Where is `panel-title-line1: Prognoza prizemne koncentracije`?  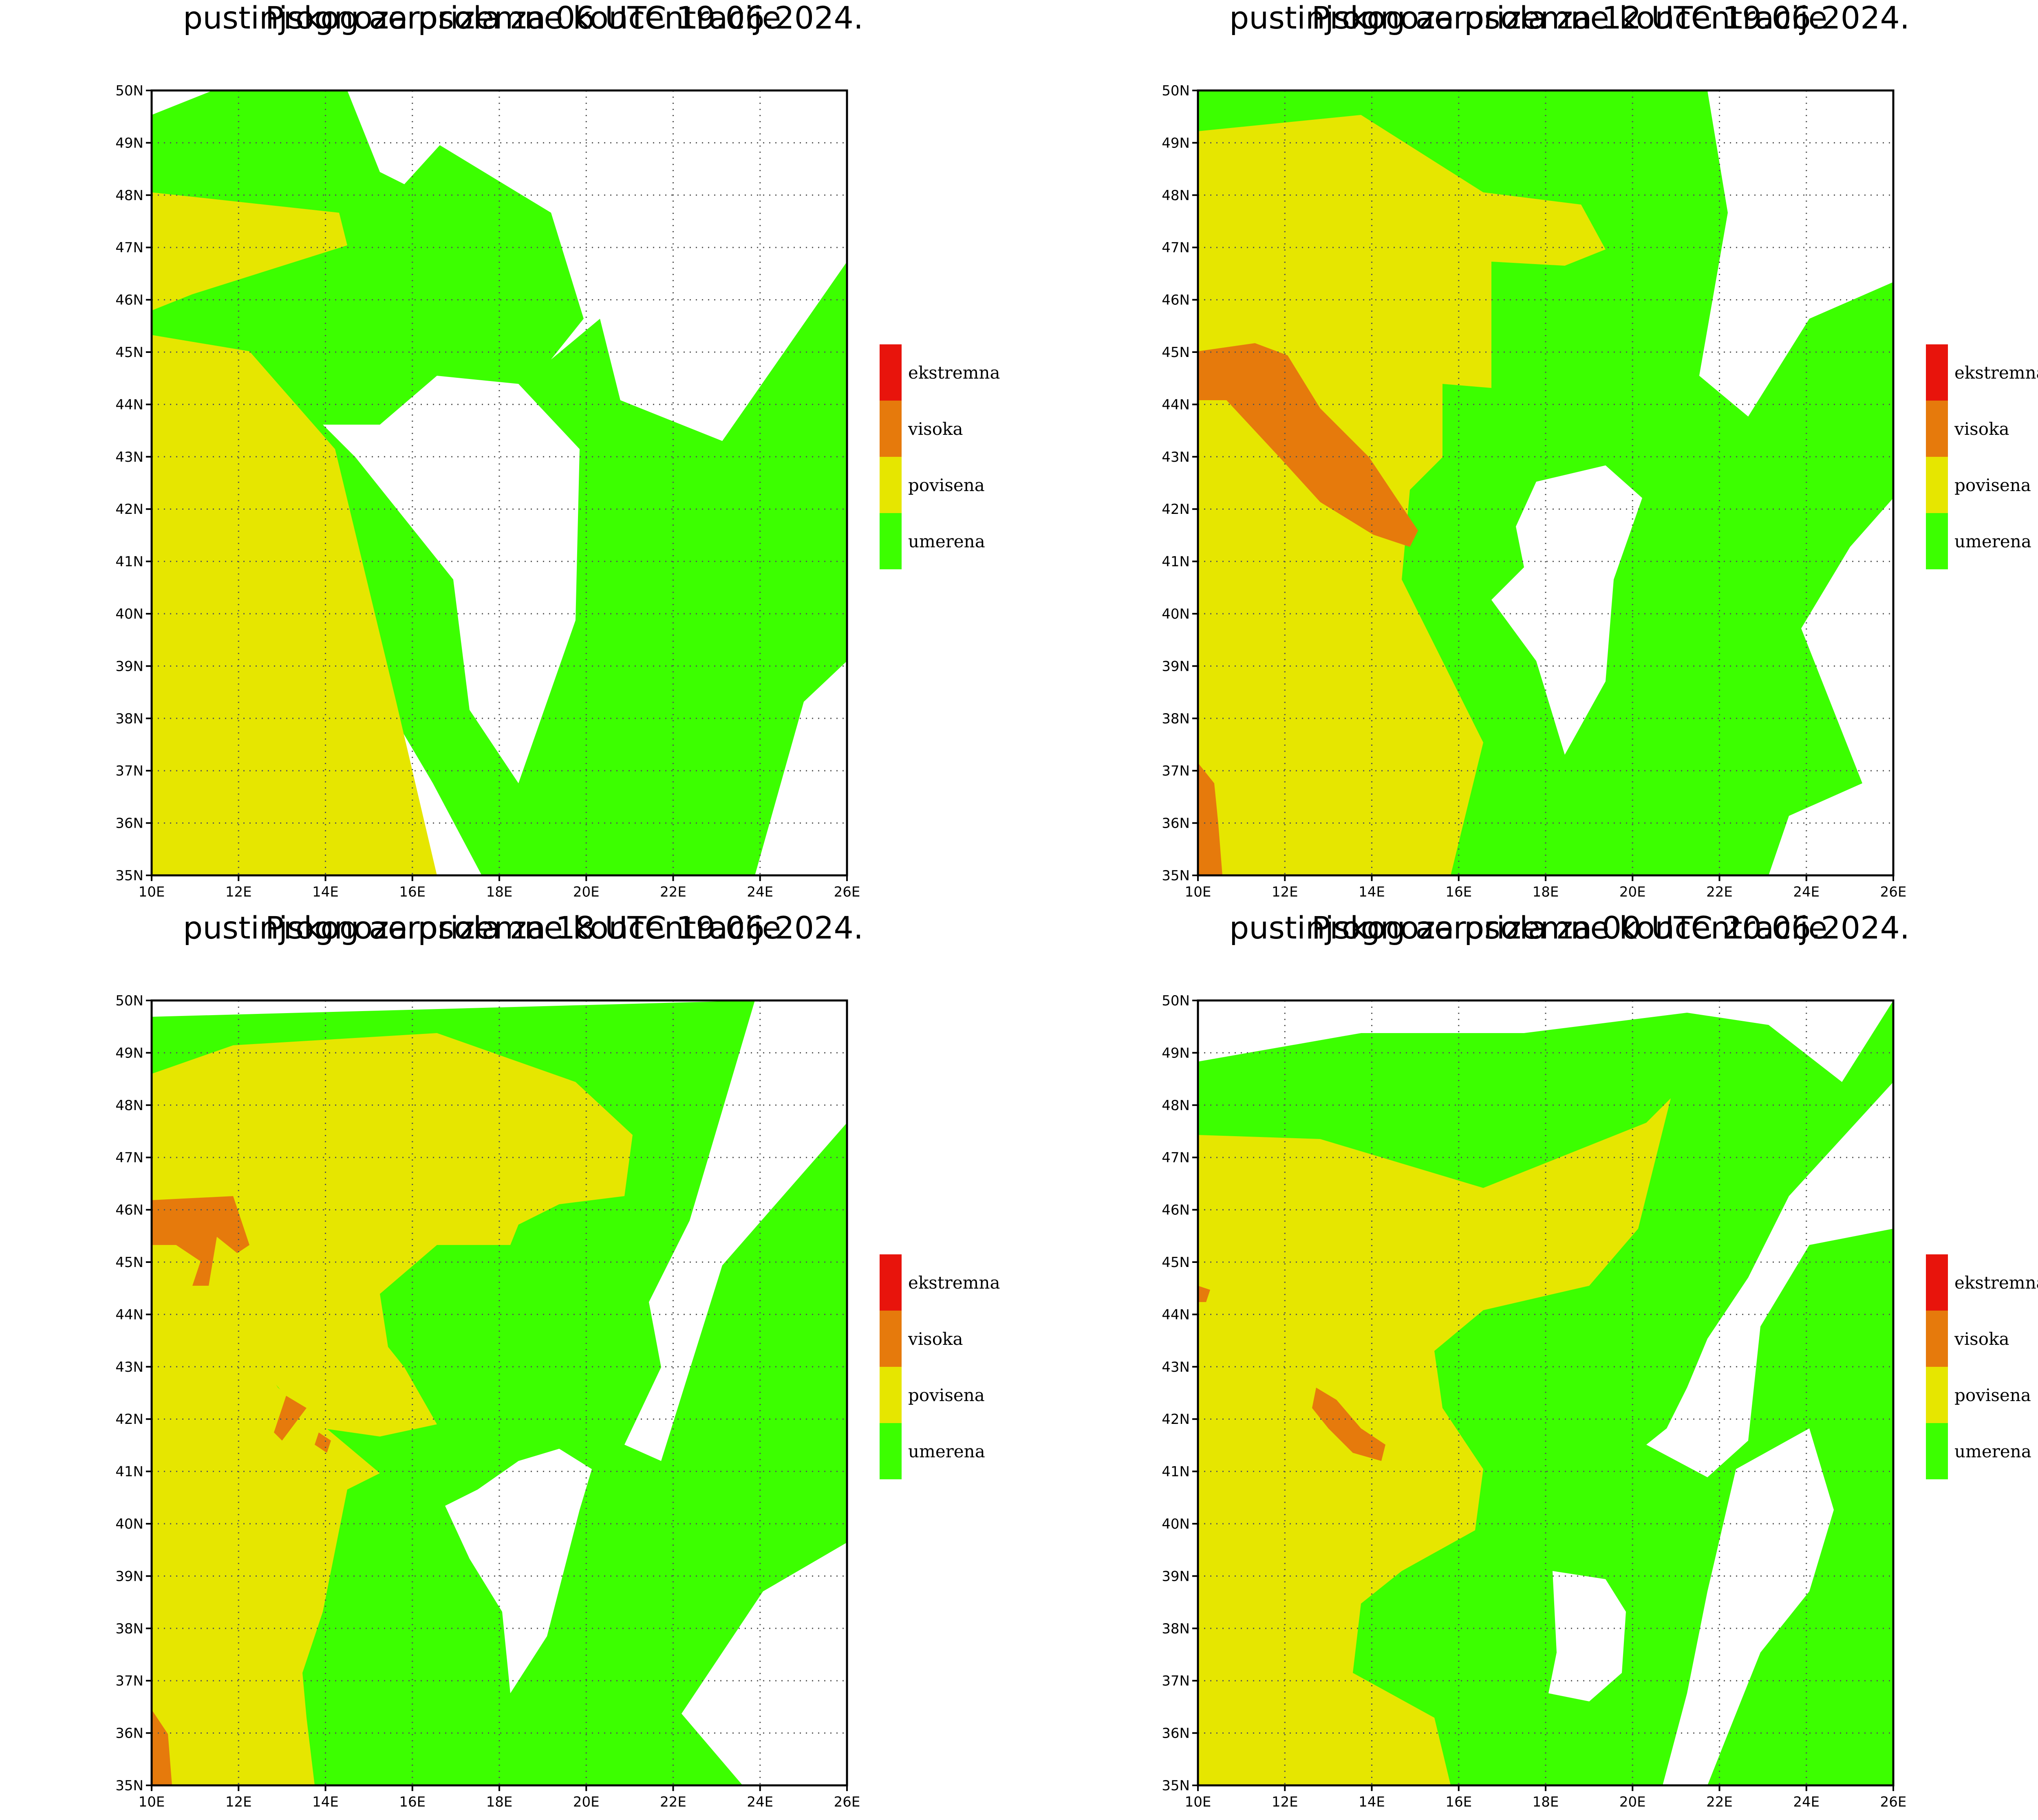 panel-title-line1: Prognoza prizemne koncentracije is located at coordinates (1570, 928).